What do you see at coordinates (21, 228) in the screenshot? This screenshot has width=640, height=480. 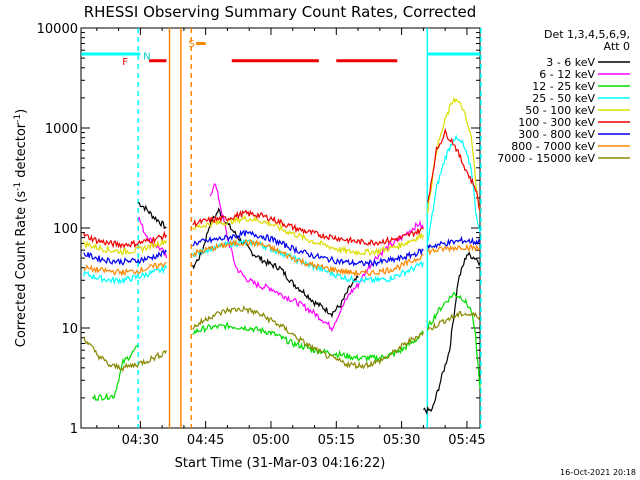 I see `y-axis-title: Corrected Count Rate (s-1 detector-1)` at bounding box center [21, 228].